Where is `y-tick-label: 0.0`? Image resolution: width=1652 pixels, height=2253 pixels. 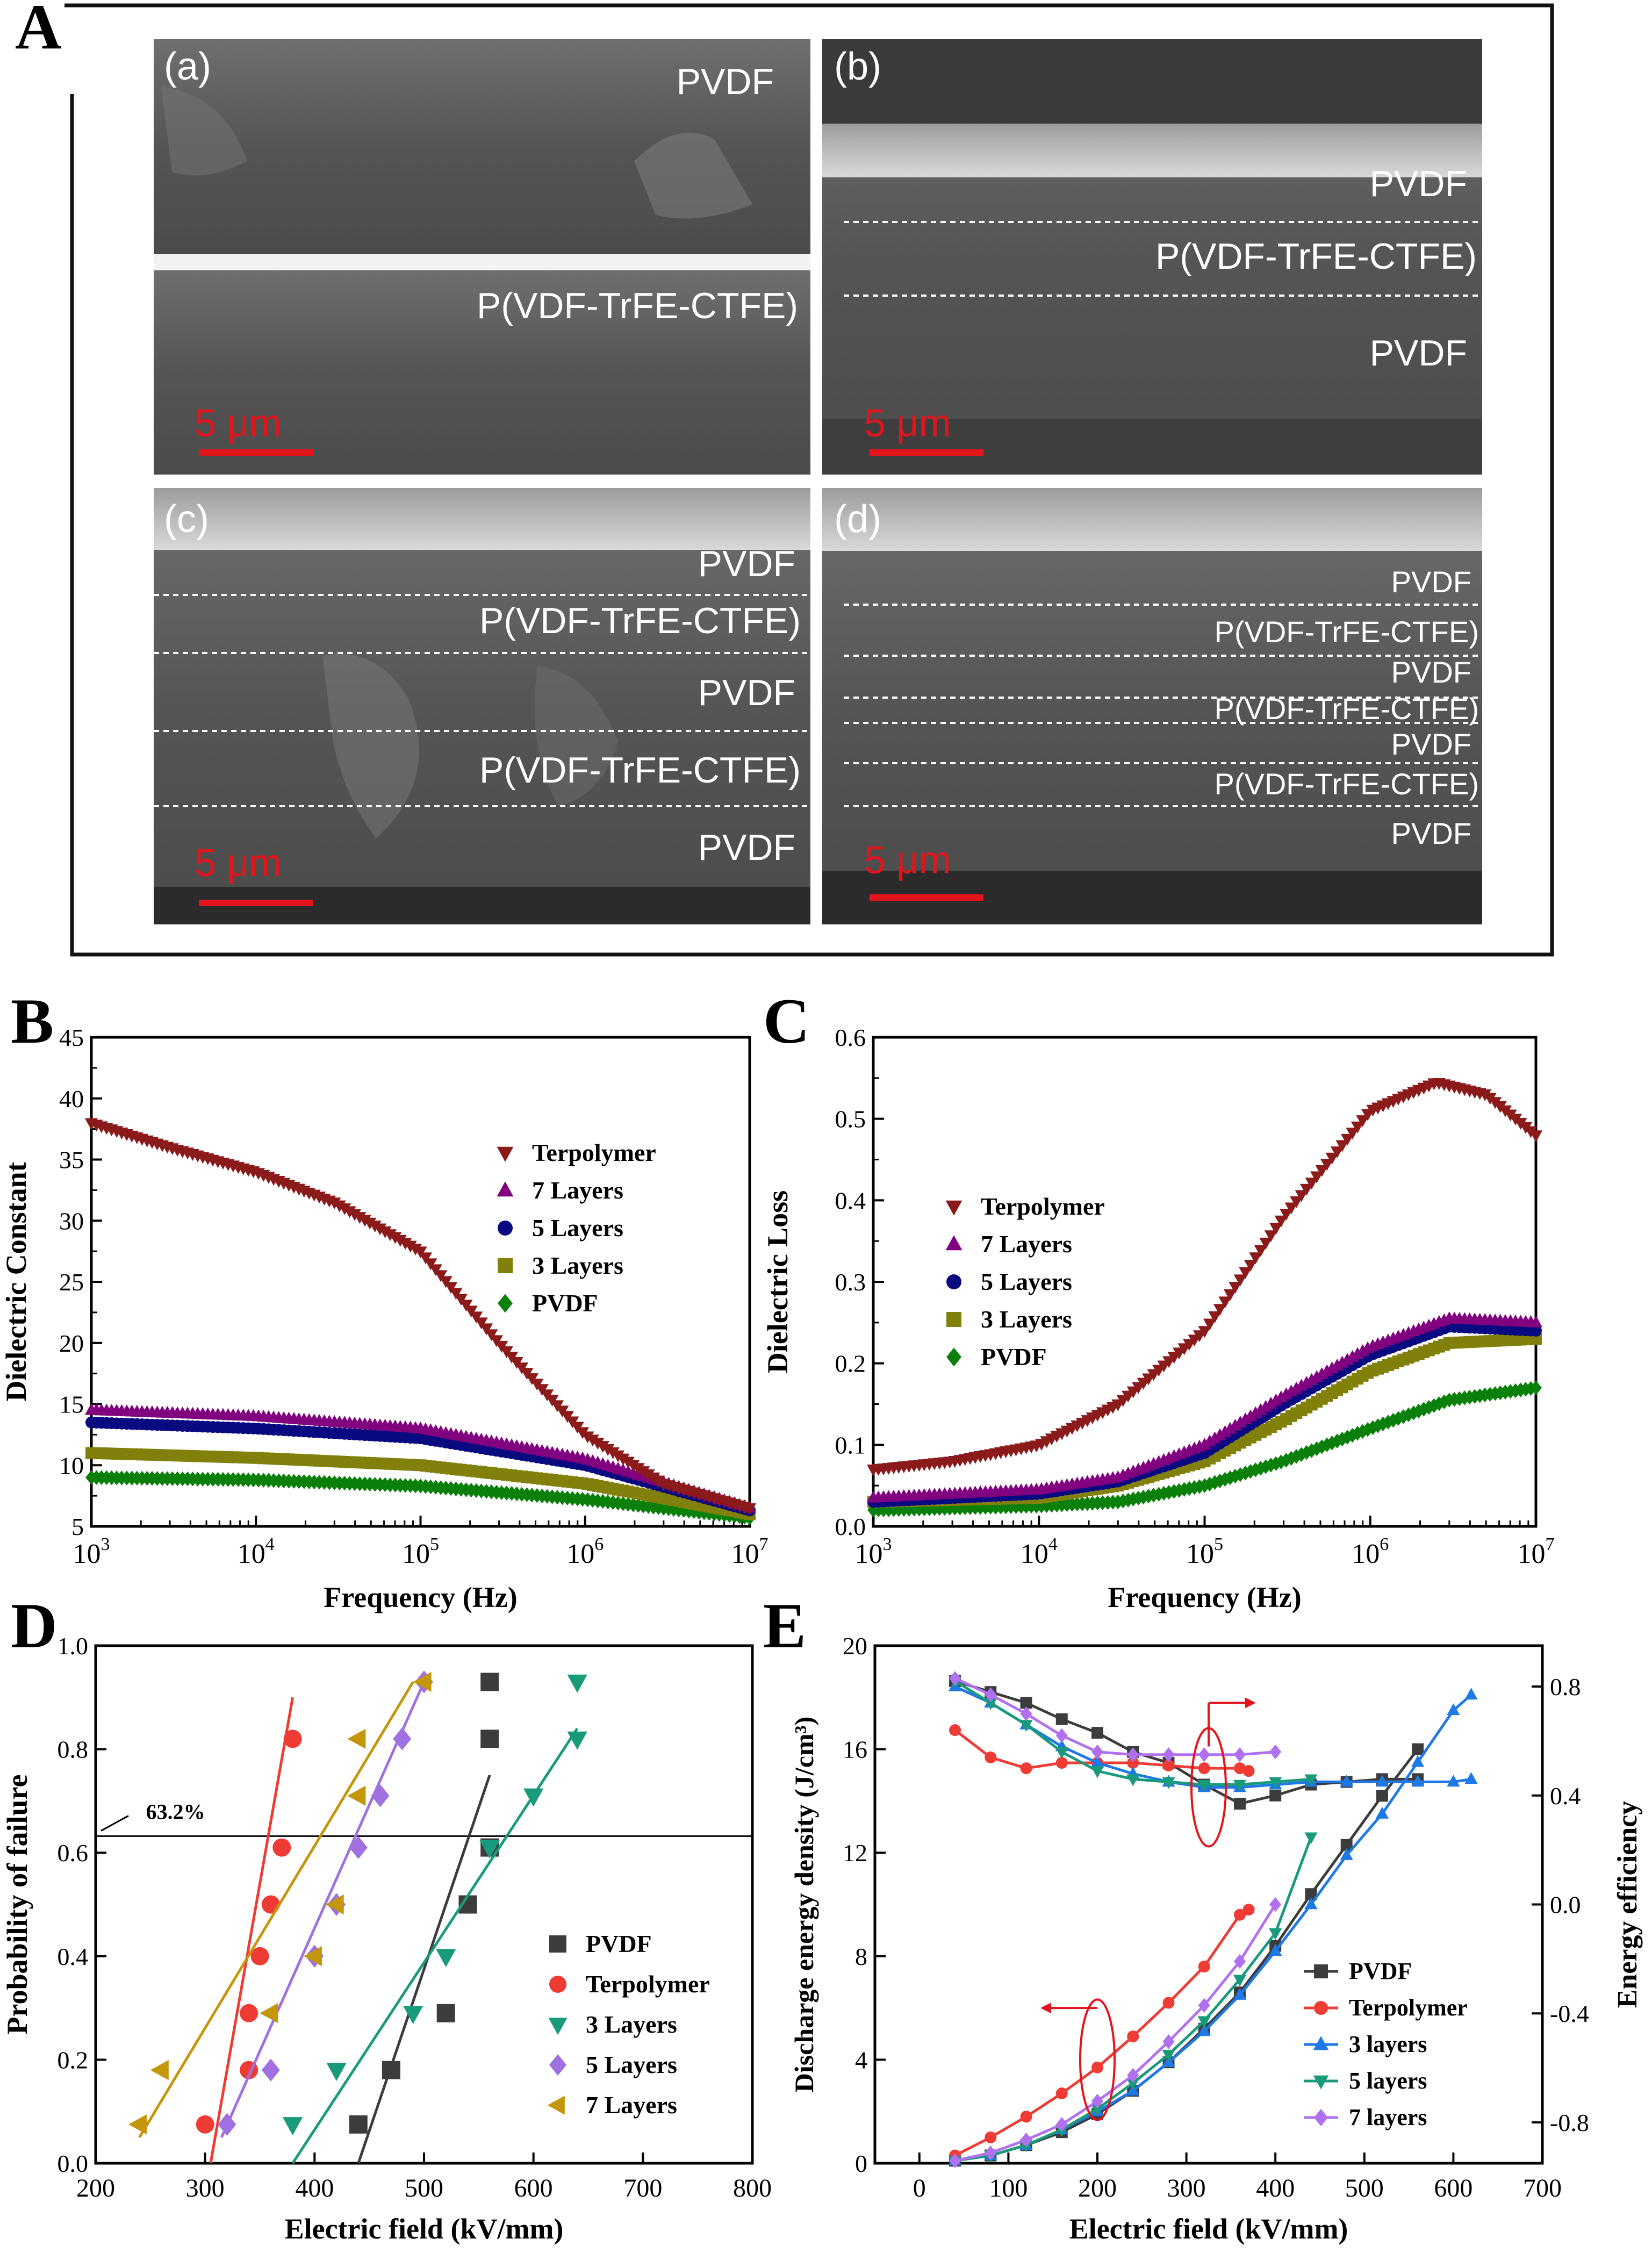 y-tick-label: 0.0 is located at coordinates (73, 2163).